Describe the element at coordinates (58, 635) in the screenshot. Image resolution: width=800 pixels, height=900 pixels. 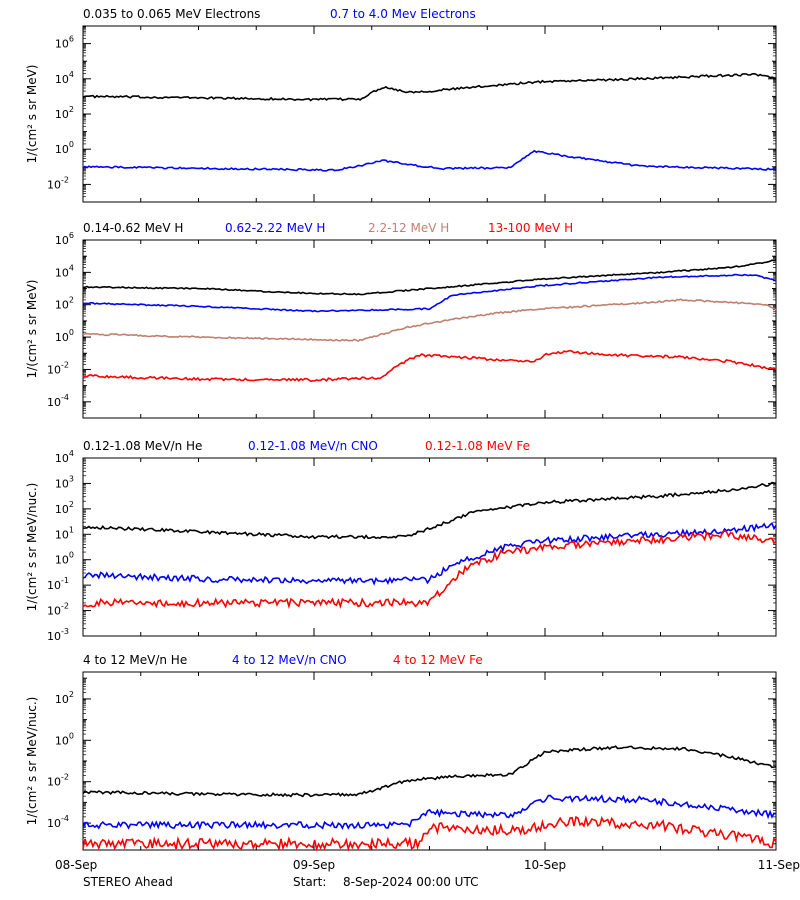
I see `y-tick-label: 10⁻³` at that location.